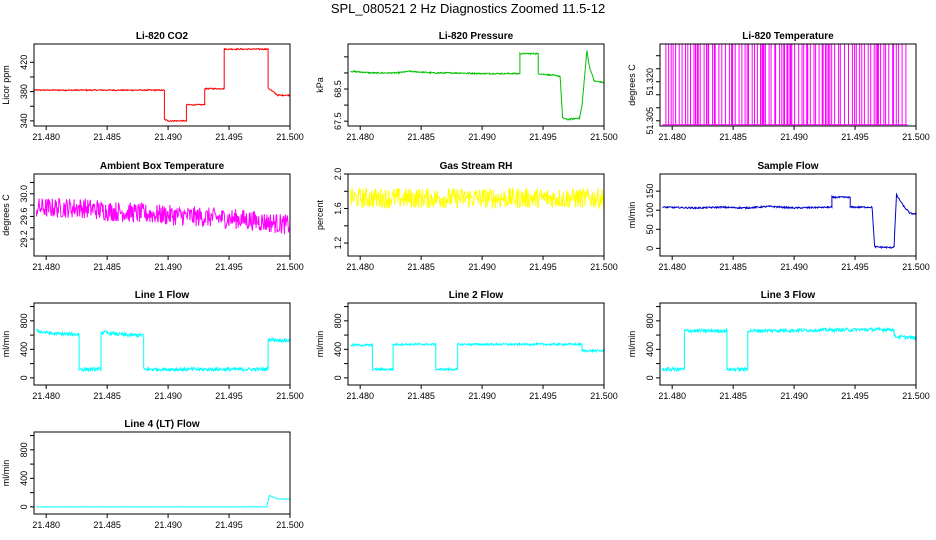 This screenshot has height=540, width=936. What do you see at coordinates (788, 36) in the screenshot?
I see `chart-title: Li-820 Temperature` at bounding box center [788, 36].